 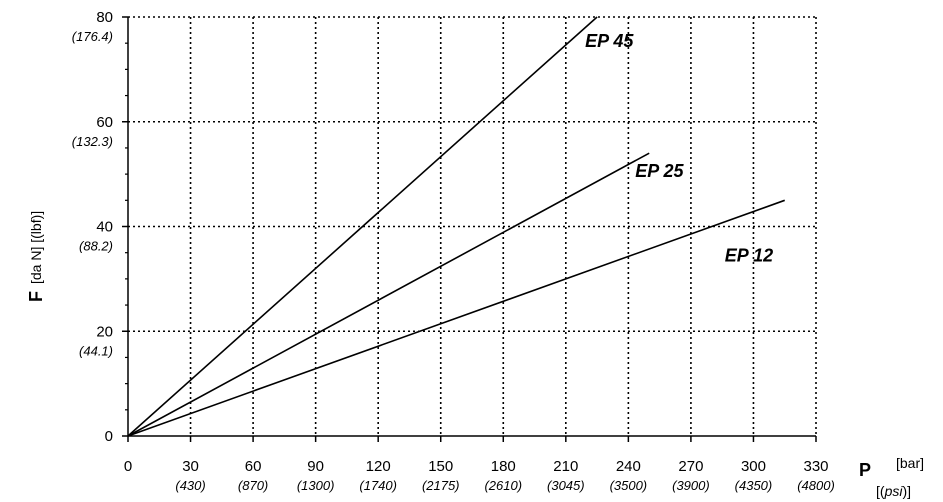 What do you see at coordinates (36, 296) in the screenshot?
I see `y-axis-symbol: F` at bounding box center [36, 296].